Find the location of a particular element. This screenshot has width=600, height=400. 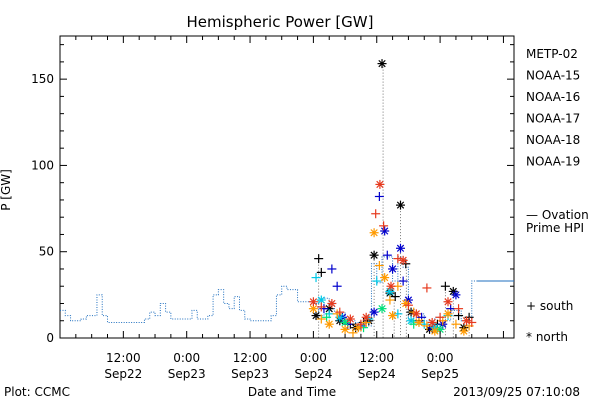

y-tick-label: 150 is located at coordinates (42, 79).